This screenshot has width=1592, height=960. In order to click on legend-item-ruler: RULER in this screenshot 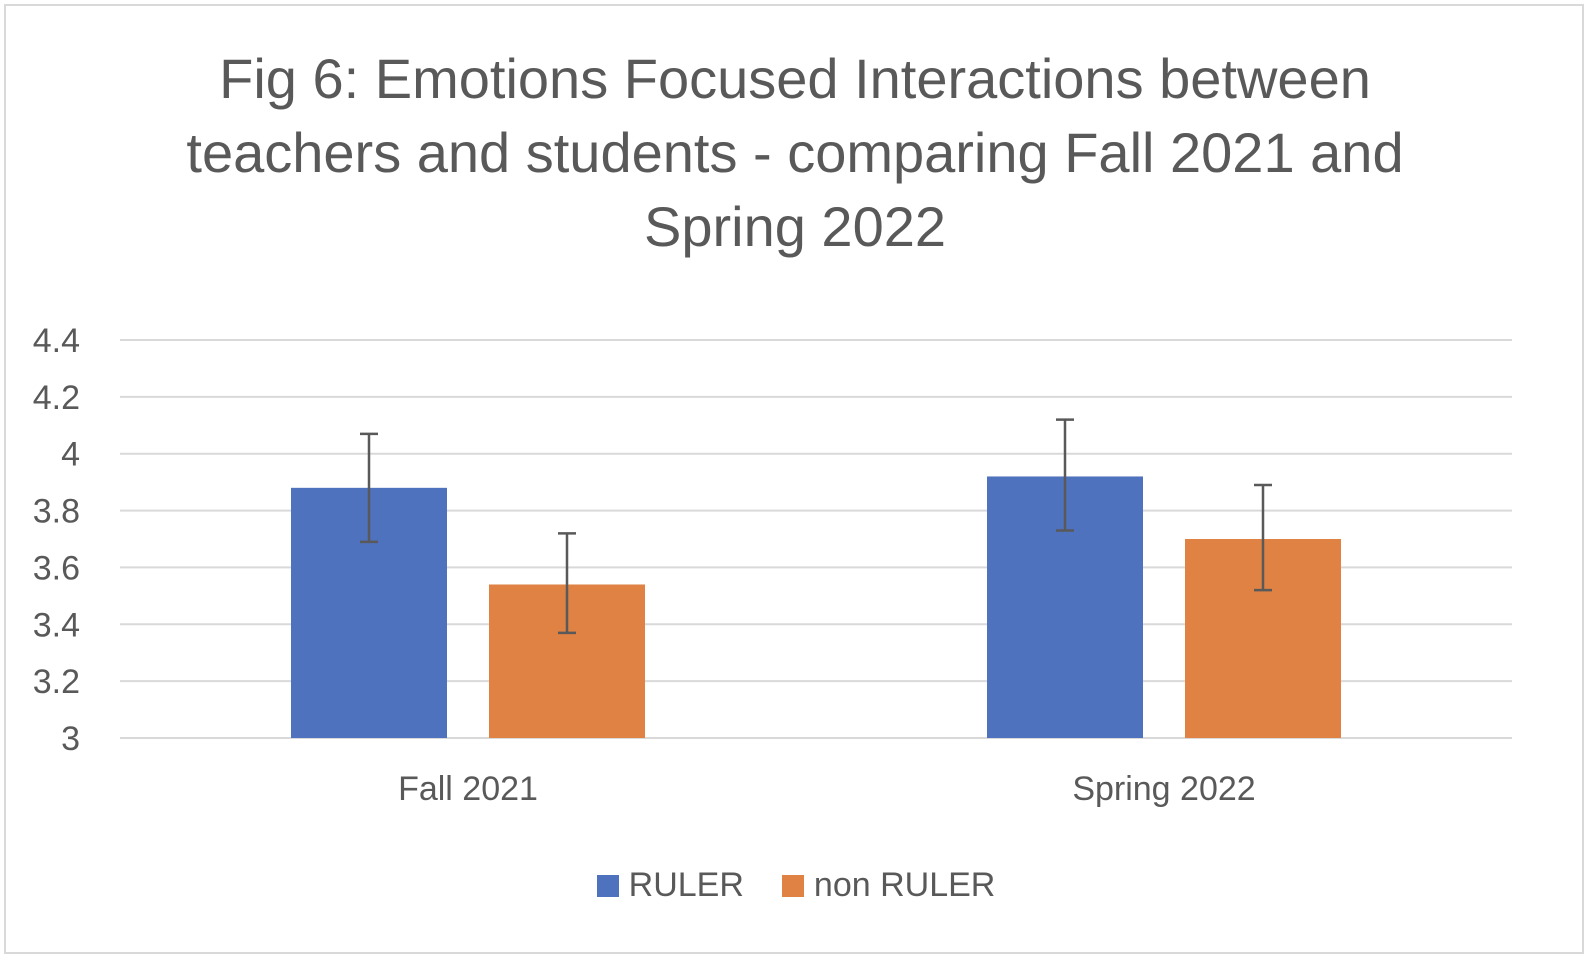, I will do `click(670, 885)`.